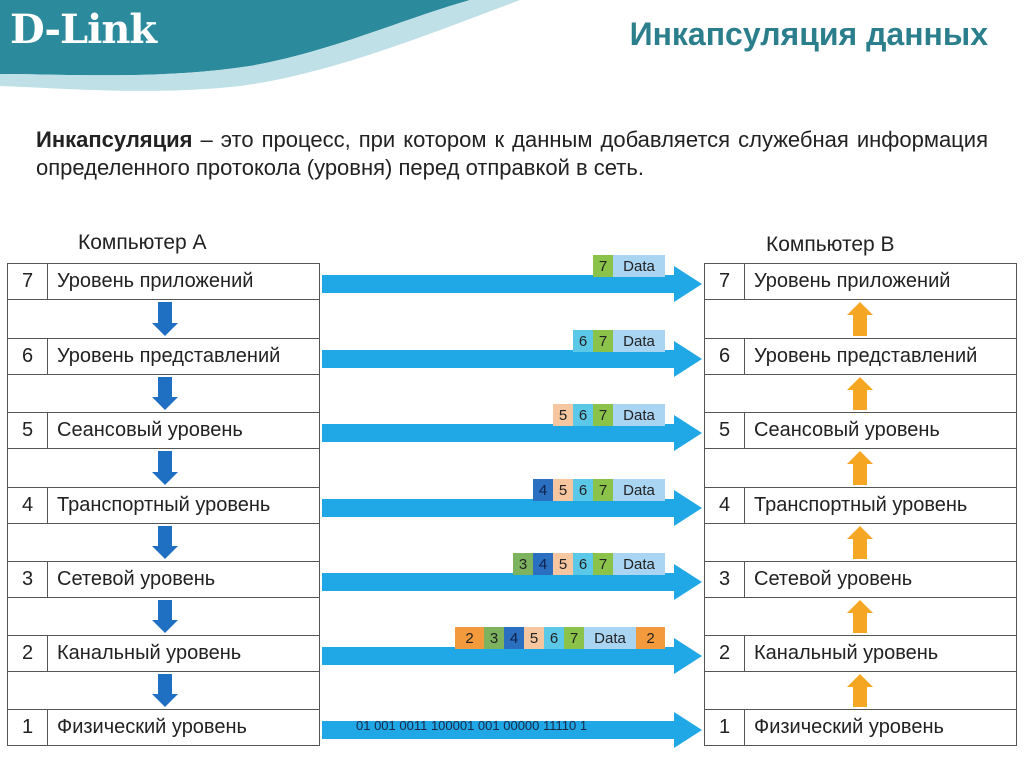  I want to click on a-layer-2: 2 Канальный уровень, so click(163, 653).